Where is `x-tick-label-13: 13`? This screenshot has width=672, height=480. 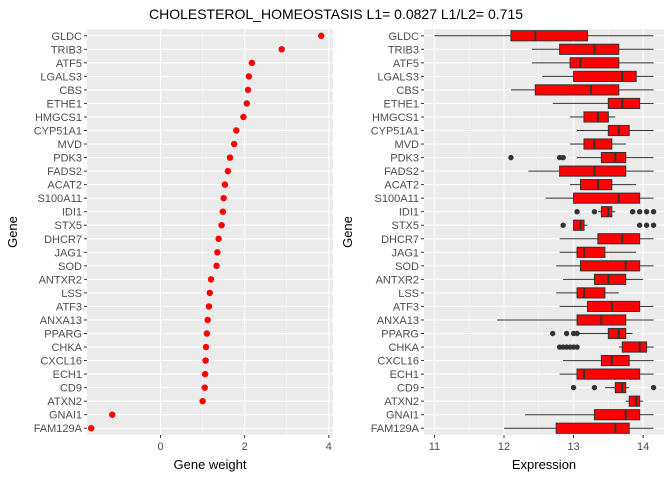 x-tick-label-13: 13 is located at coordinates (573, 447).